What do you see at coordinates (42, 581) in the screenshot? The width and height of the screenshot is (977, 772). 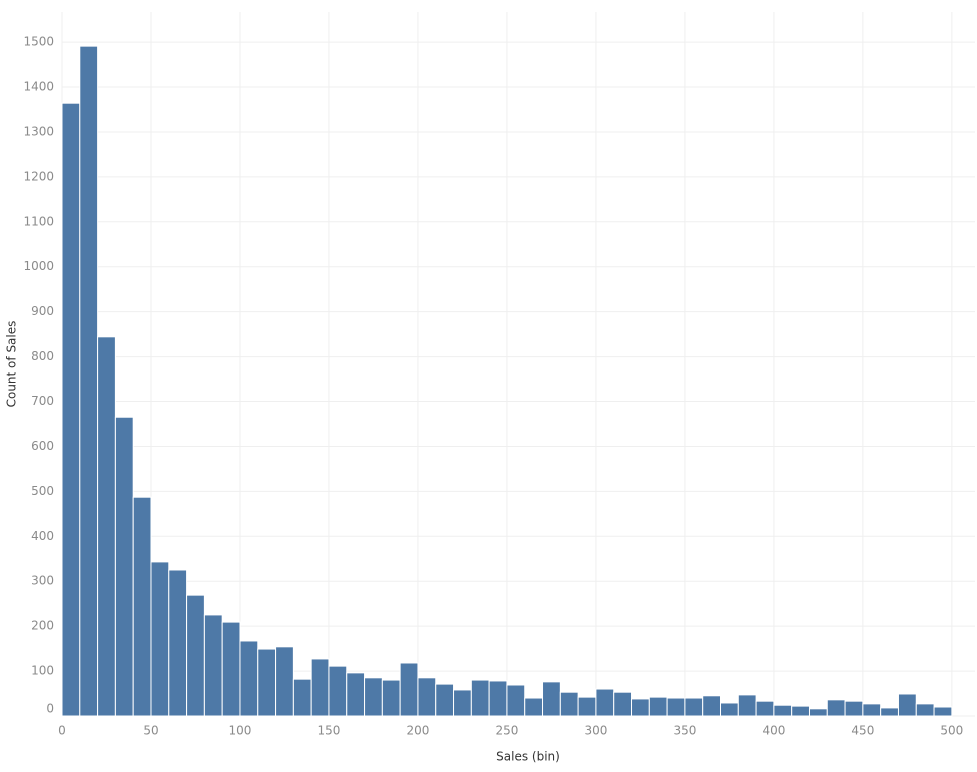 I see `y-tick-label: 300` at bounding box center [42, 581].